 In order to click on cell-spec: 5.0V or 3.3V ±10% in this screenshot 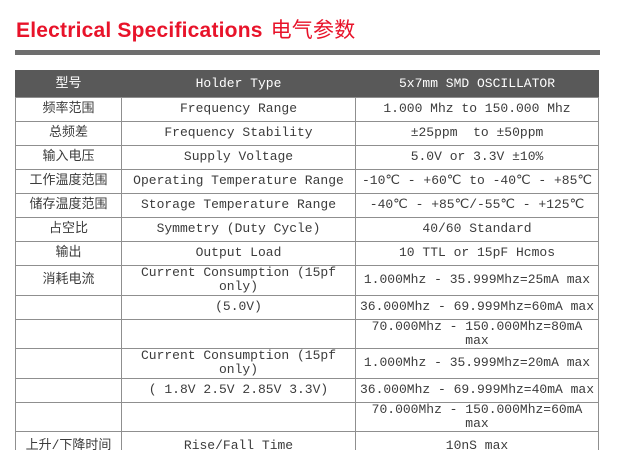, I will do `click(477, 157)`.